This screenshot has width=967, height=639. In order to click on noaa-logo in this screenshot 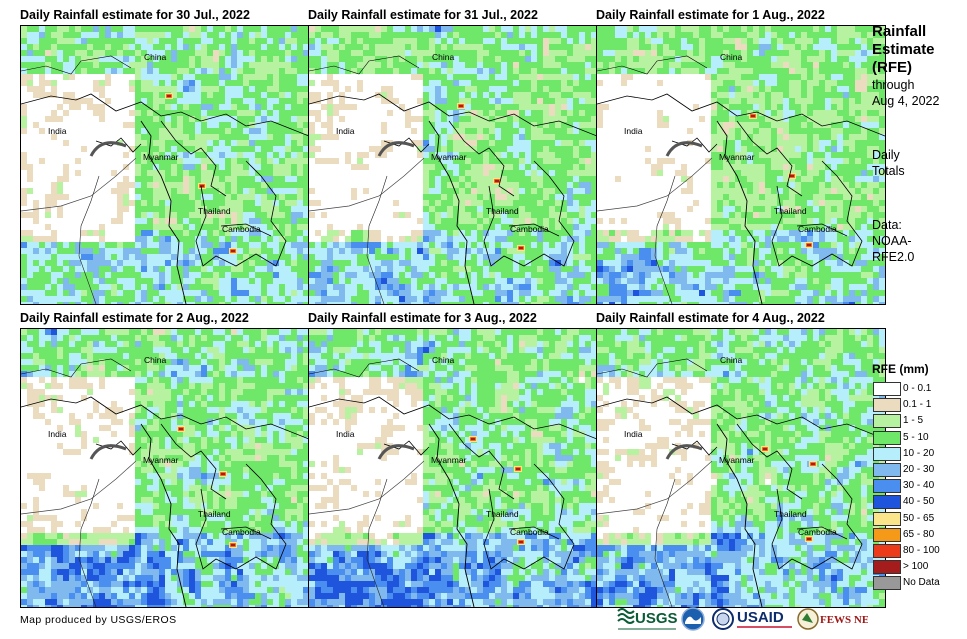, I will do `click(694, 619)`.